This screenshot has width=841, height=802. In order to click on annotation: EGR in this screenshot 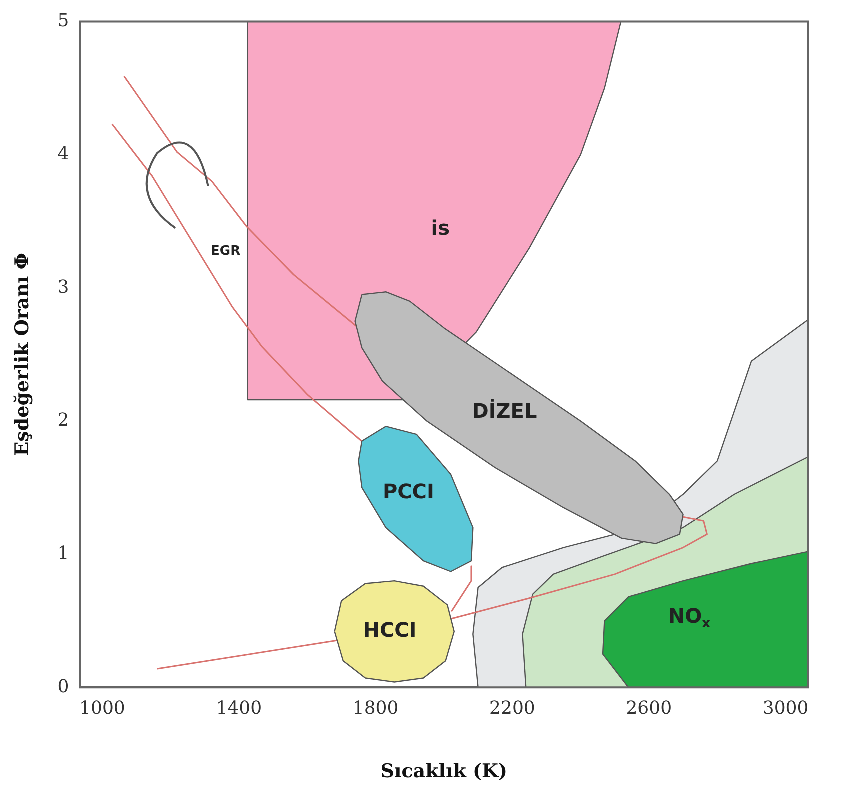, I will do `click(226, 251)`.